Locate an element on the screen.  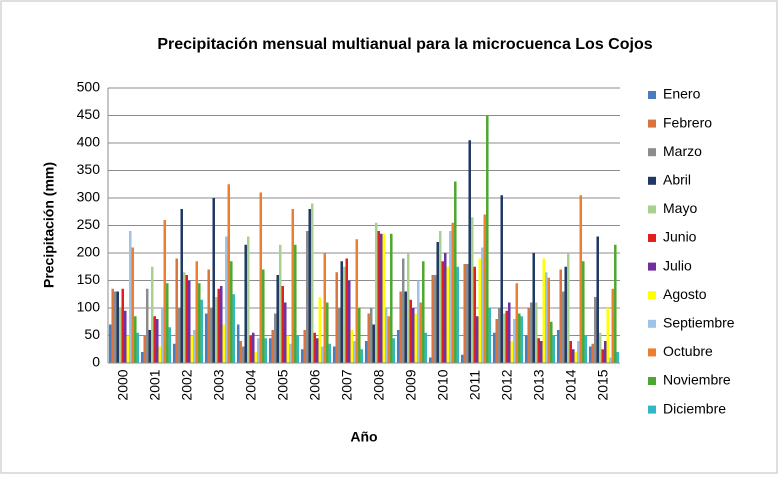
legend-label: Septiembre is located at coordinates (699, 323).